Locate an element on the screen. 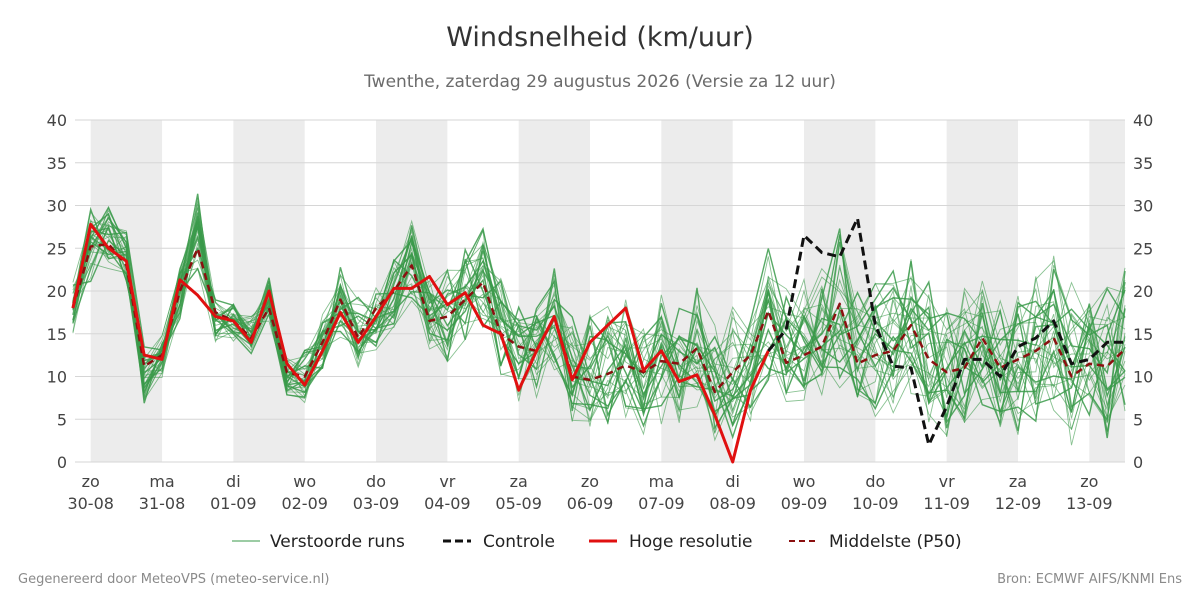 The height and width of the screenshot is (600, 1200). y-tick-label-right: 25 is located at coordinates (1143, 248).